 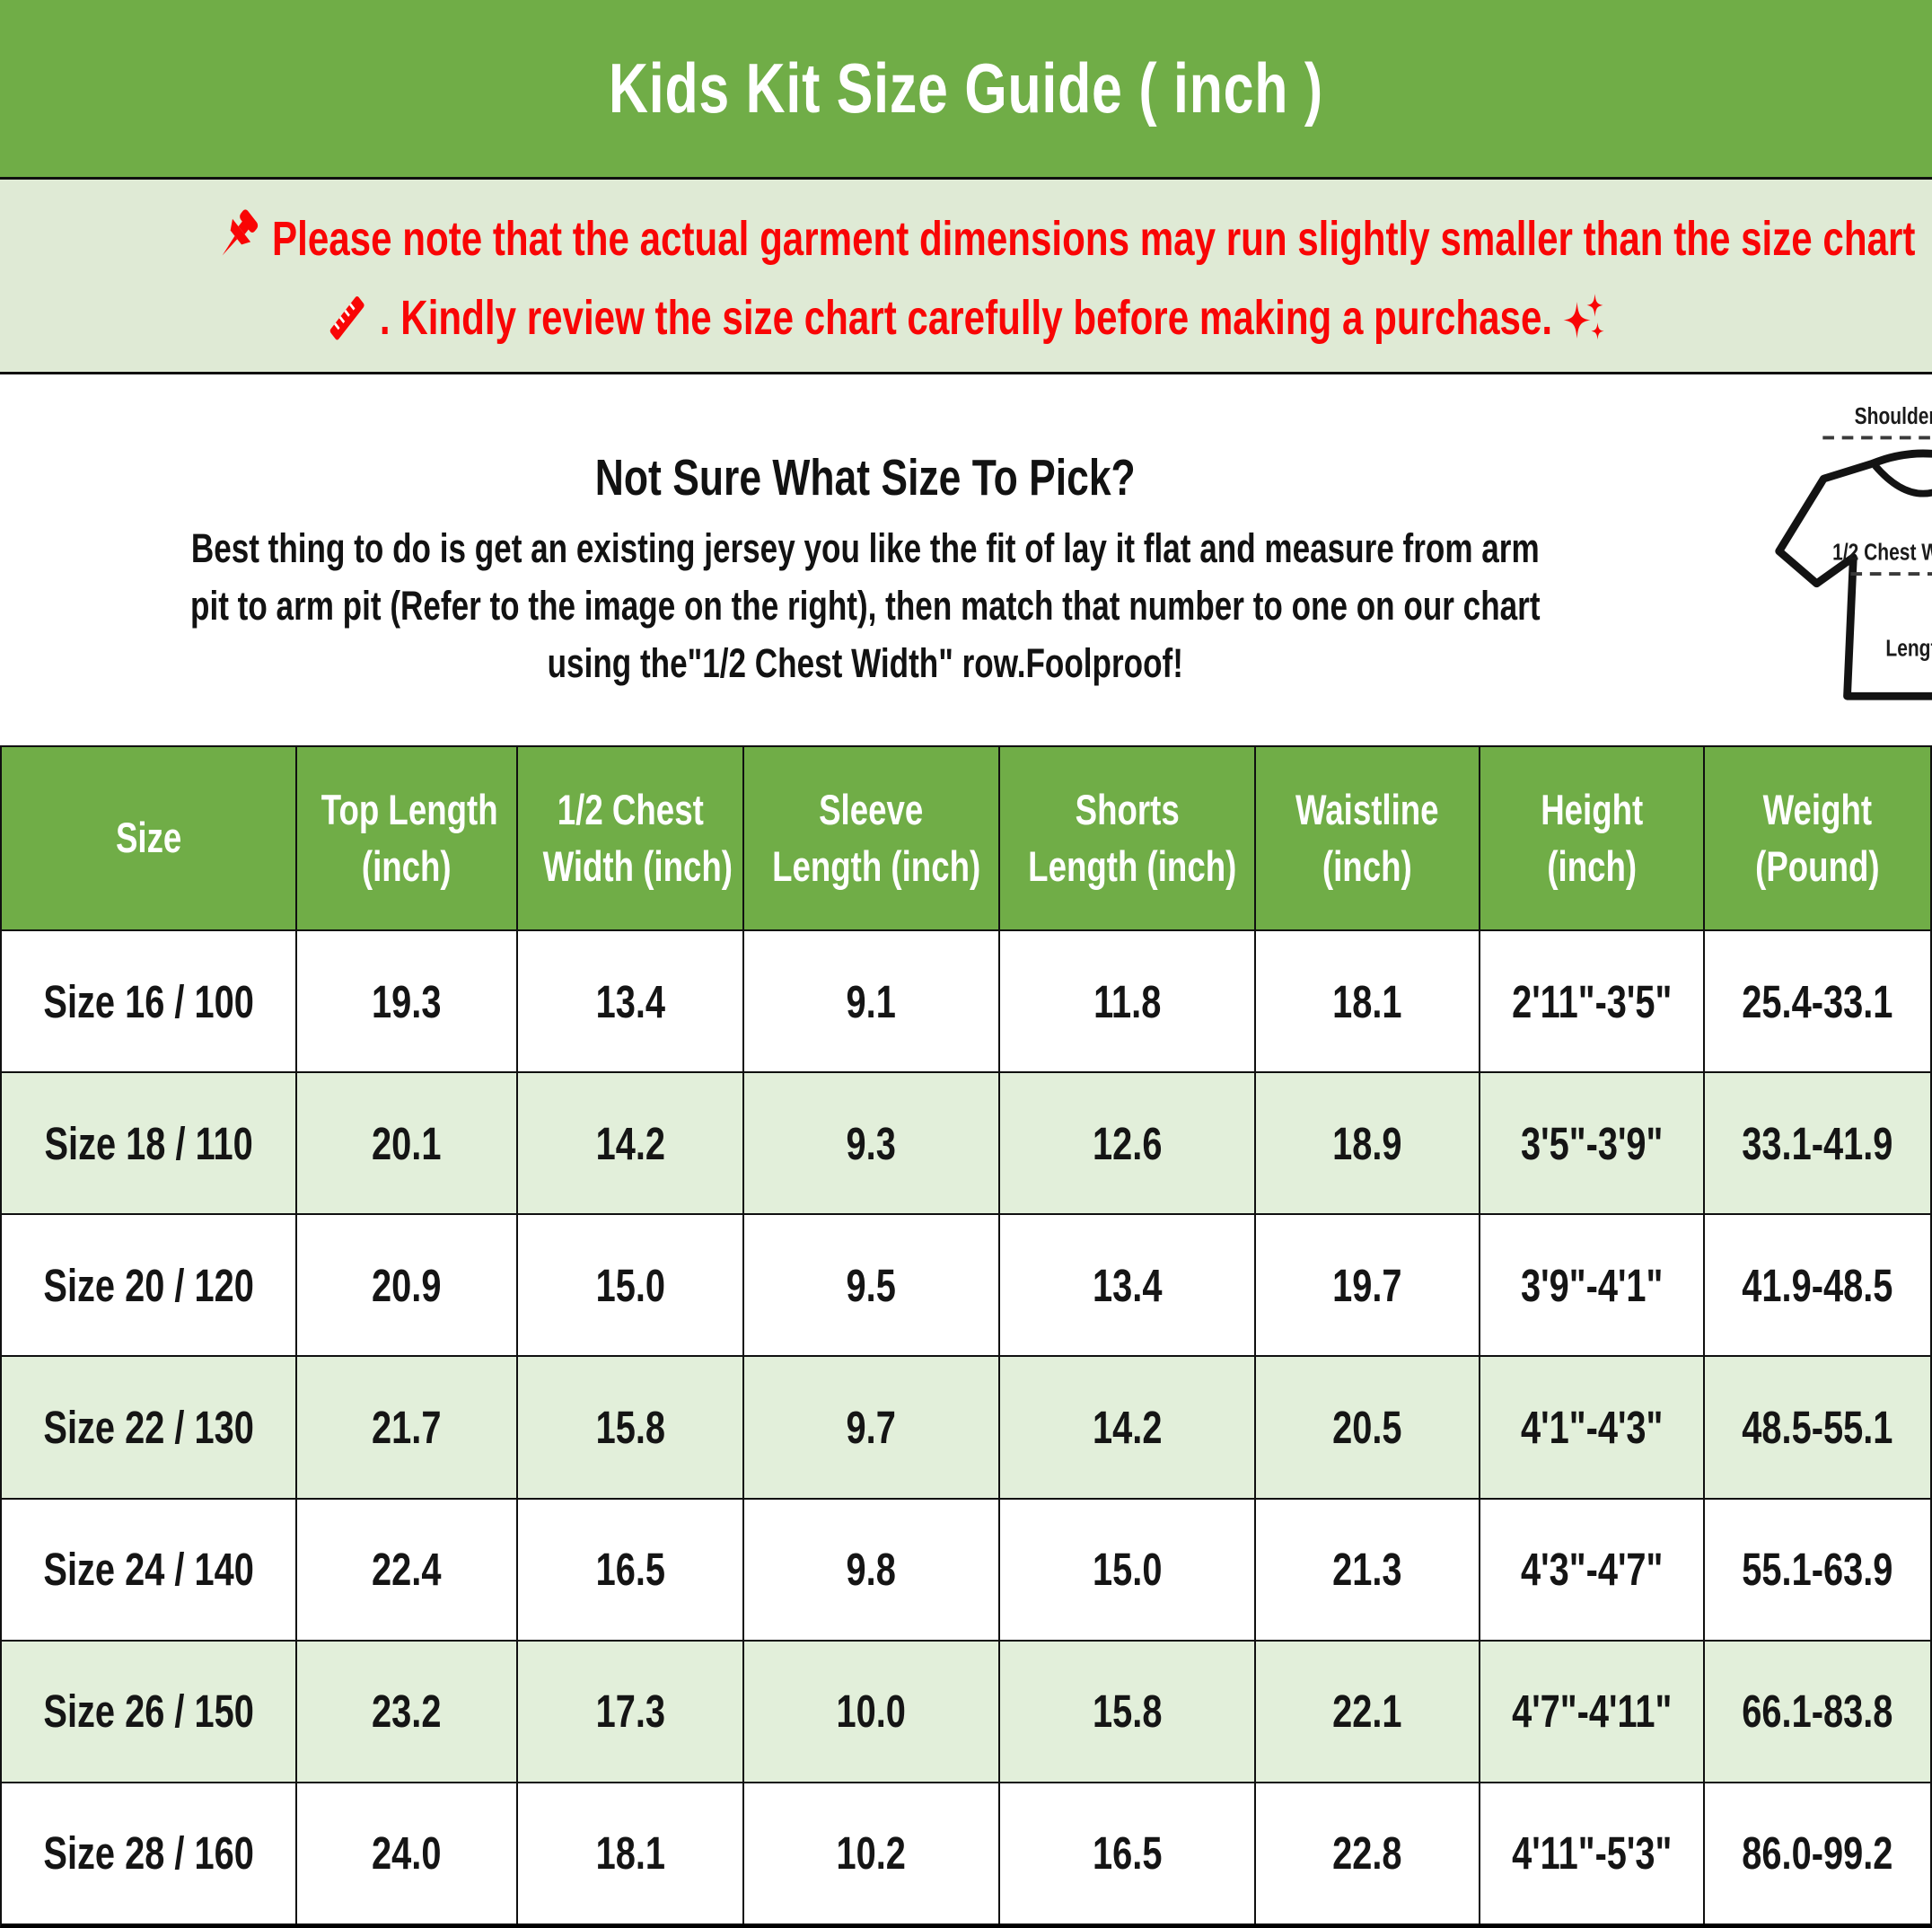 I want to click on value-cell: 3'5"-3'9", so click(x=1593, y=1143).